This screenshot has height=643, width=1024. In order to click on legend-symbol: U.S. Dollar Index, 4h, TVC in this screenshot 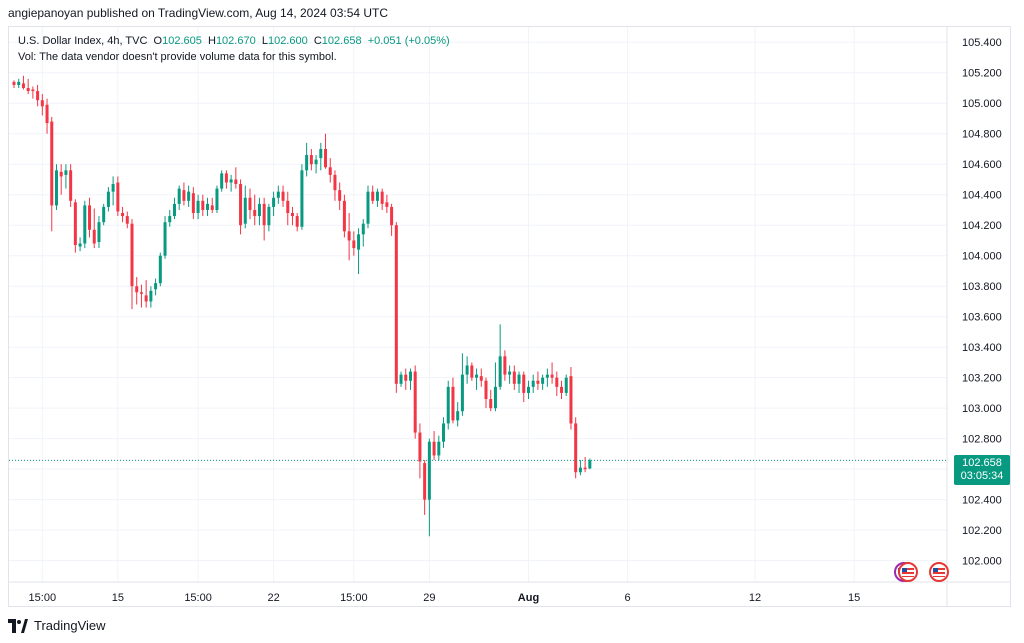, I will do `click(83, 41)`.